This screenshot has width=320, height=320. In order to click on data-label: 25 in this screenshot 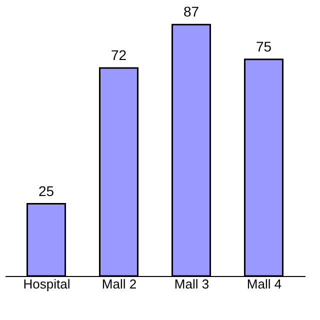, I will do `click(46, 190)`.